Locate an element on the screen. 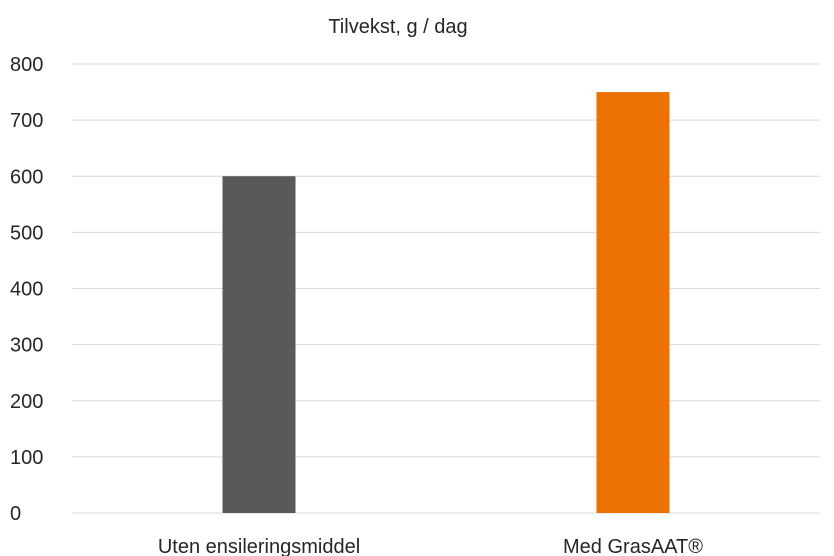  y-axis-ticks: 0 100 200 300 400 500 600 700 800 is located at coordinates (26, 289).